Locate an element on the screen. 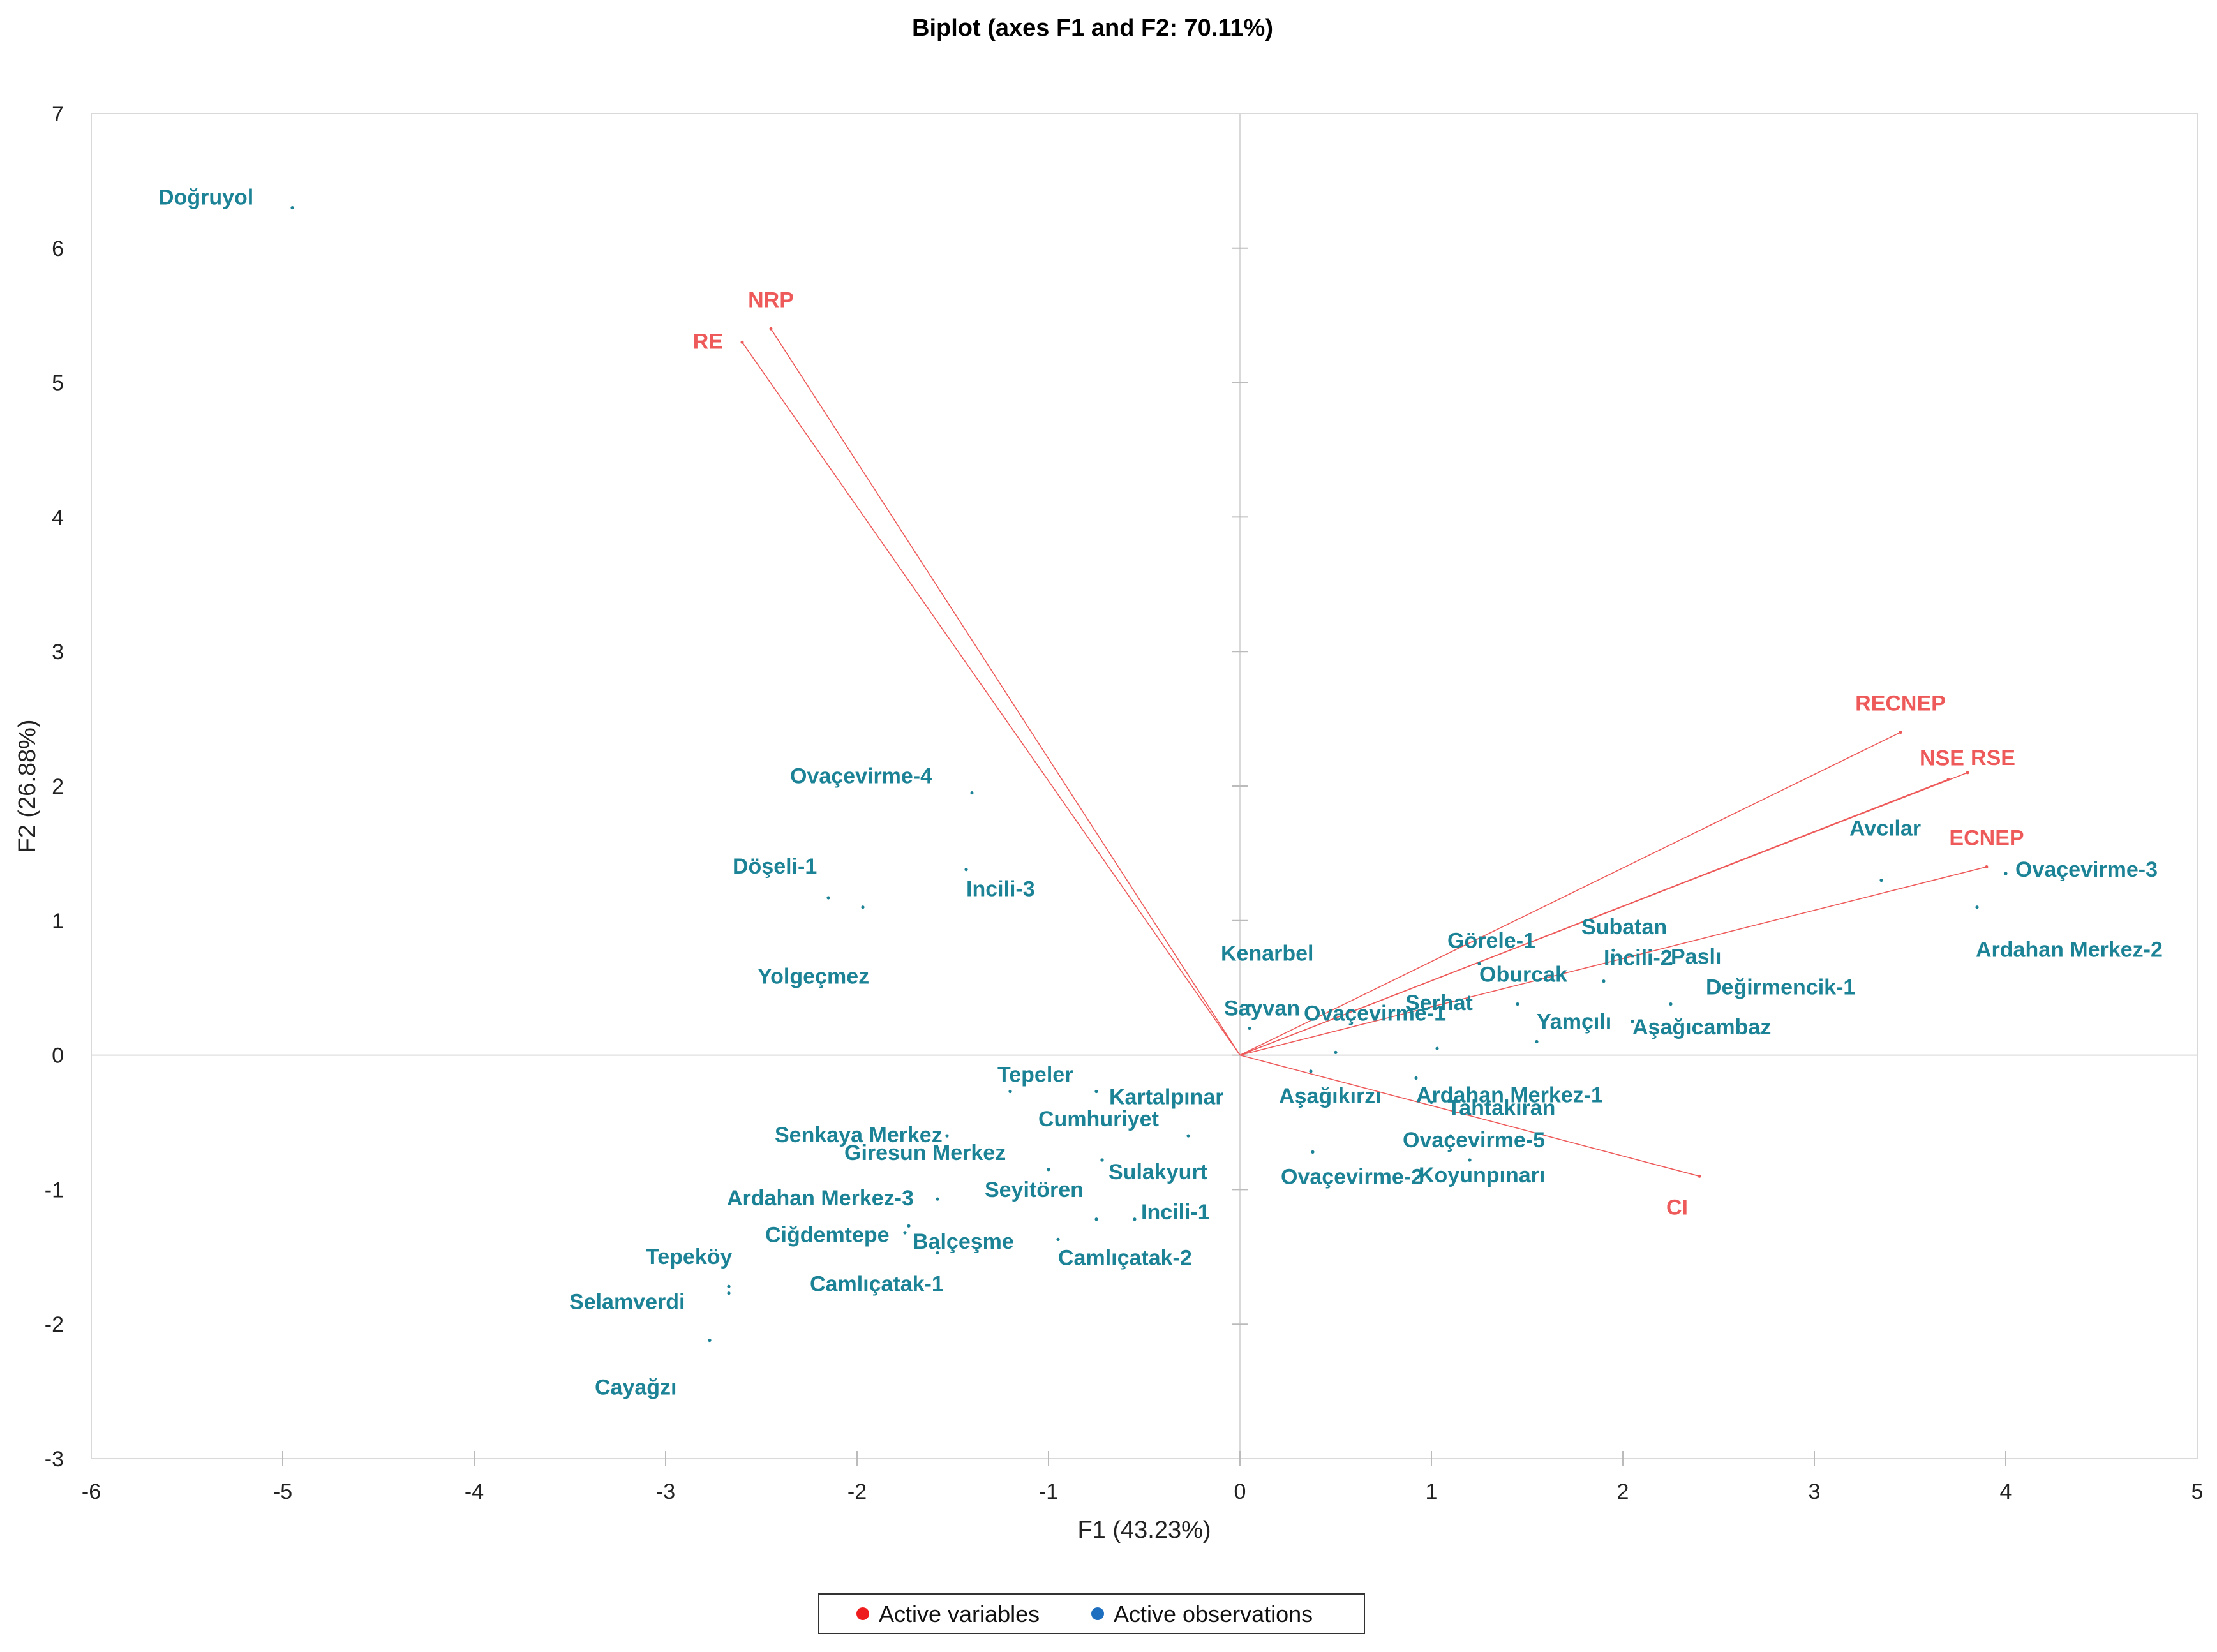 Image resolution: width=2217 pixels, height=1652 pixels. observation-point-tahtakiran is located at coordinates (1431, 1102).